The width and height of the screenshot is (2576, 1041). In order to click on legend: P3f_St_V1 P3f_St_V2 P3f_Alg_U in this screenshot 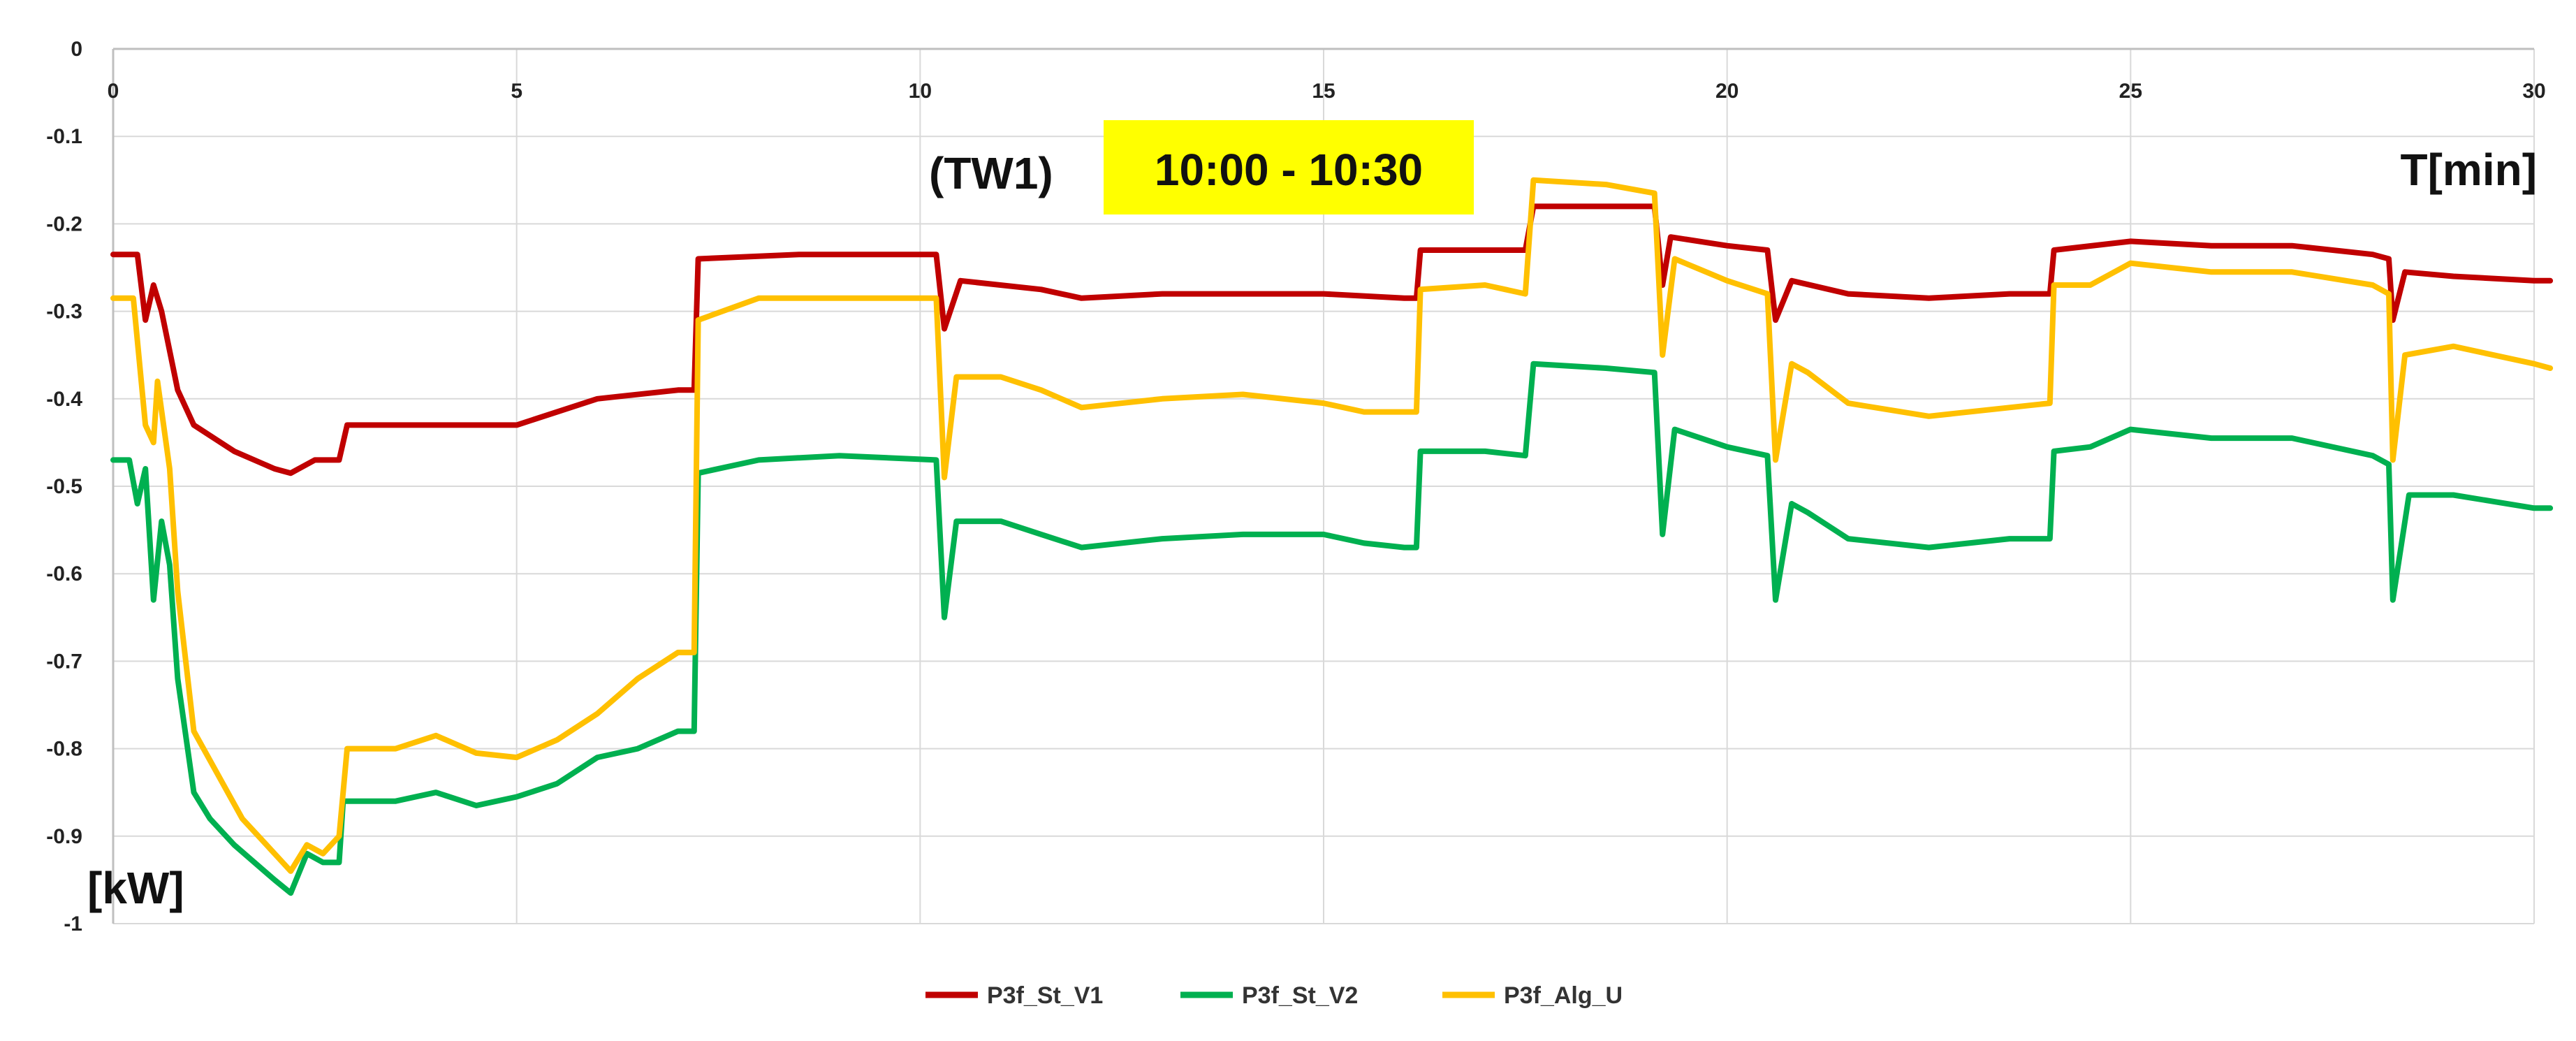, I will do `click(1274, 995)`.